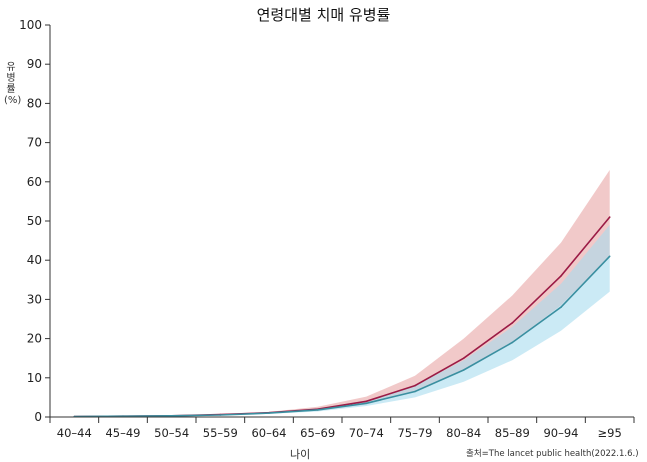 The width and height of the screenshot is (647, 462). What do you see at coordinates (317, 433) in the screenshot?
I see `x-tick-label: 65–69` at bounding box center [317, 433].